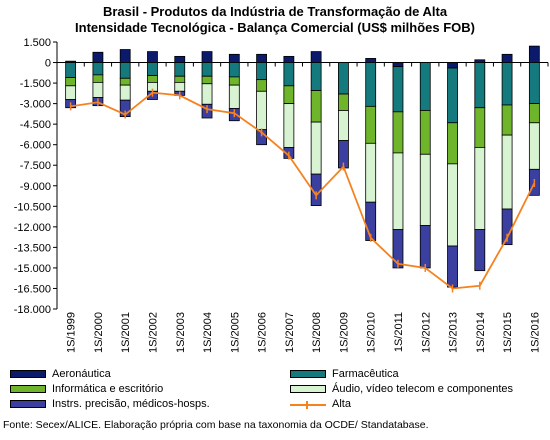  Describe the element at coordinates (423, 389) in the screenshot. I see `legend-label-audio-video: Áudio, vídeo telecom e componentes` at that location.